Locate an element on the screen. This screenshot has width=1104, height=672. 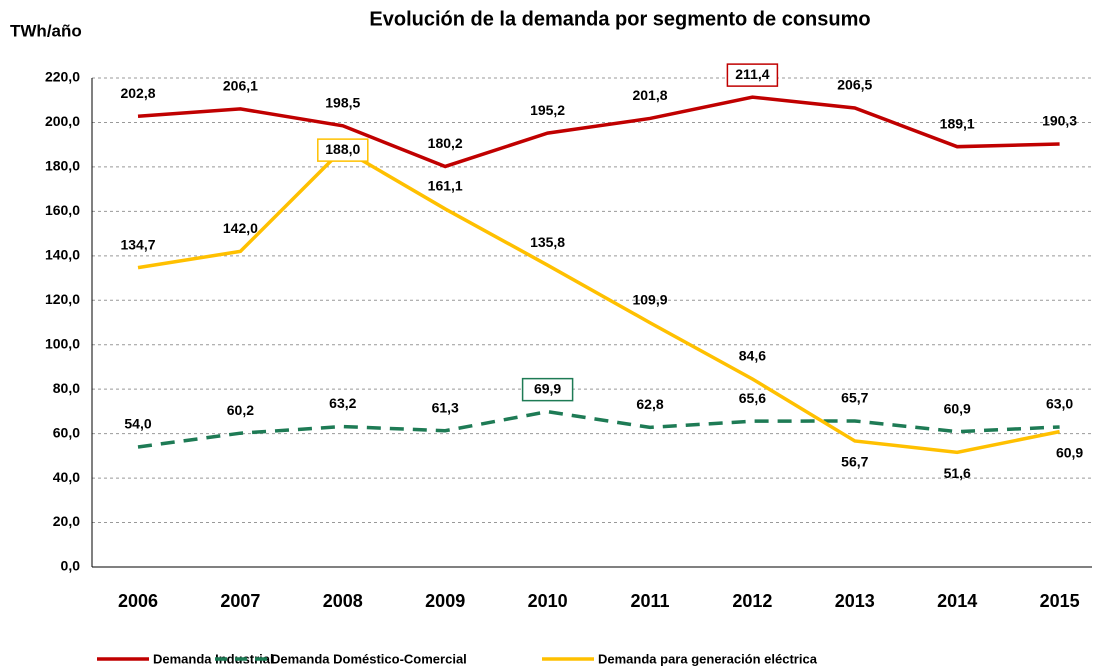
y-tick-label: 200,0 is located at coordinates (62, 121).